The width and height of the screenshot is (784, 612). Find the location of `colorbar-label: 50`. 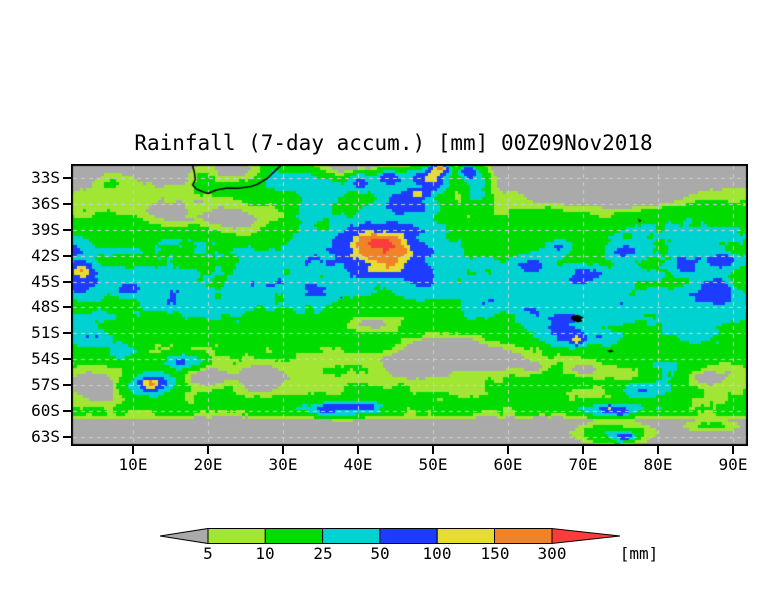

colorbar-label: 50 is located at coordinates (380, 553).